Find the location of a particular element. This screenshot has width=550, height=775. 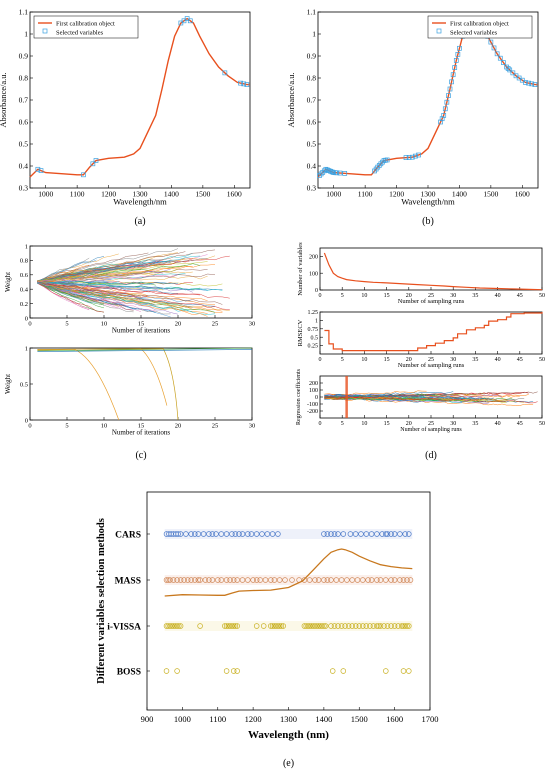

x-tick-label: 20 is located at coordinates (178, 426).